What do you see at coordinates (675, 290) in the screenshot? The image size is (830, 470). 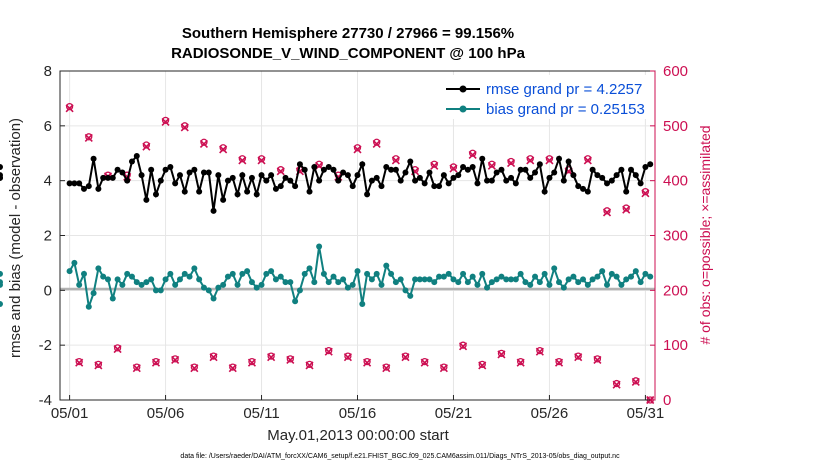 I see `right-tick-label: 200` at bounding box center [675, 290].